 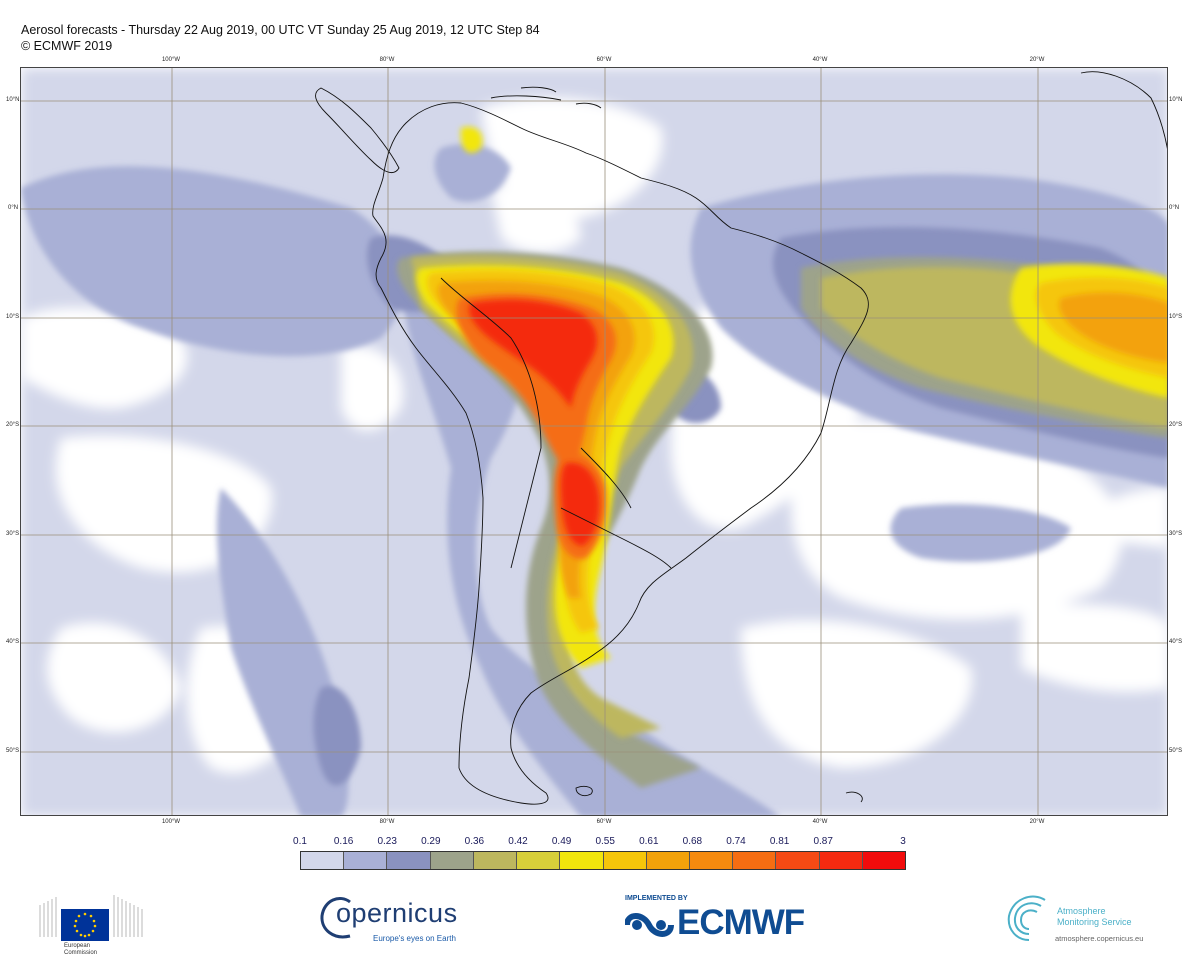 What do you see at coordinates (13, 534) in the screenshot?
I see `lat-label-left-30s: 30°S` at bounding box center [13, 534].